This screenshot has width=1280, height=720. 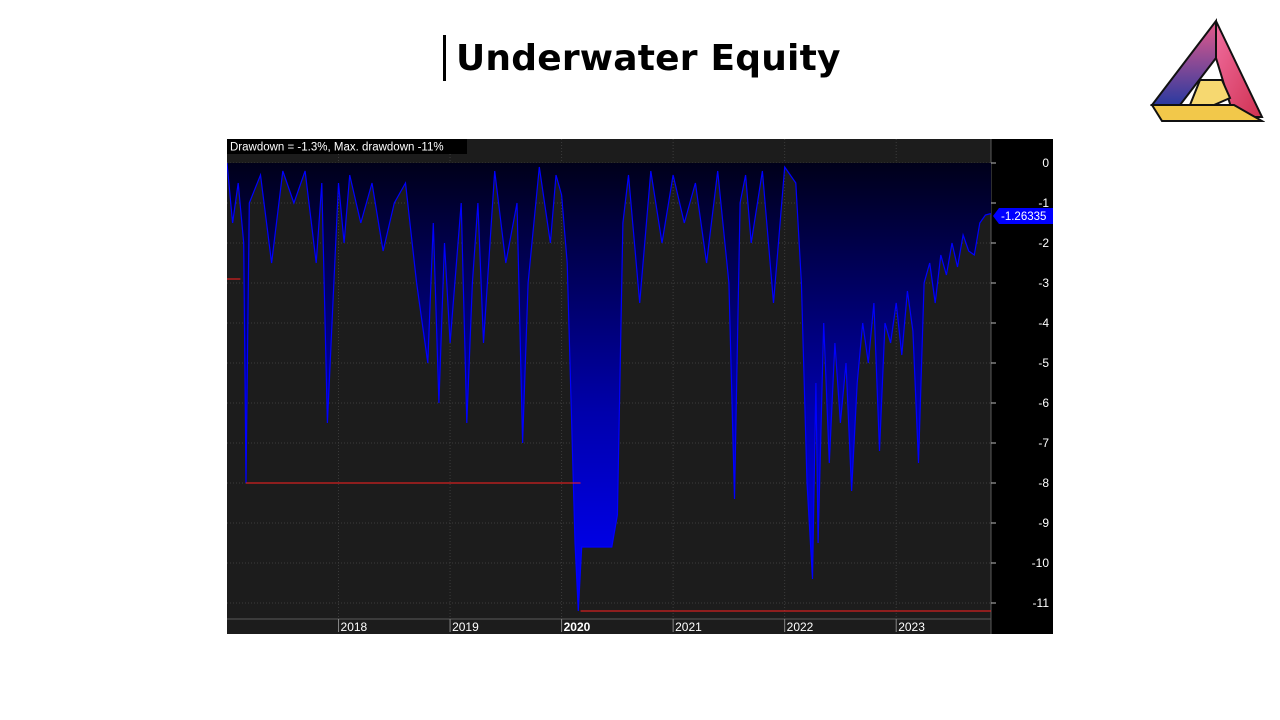 I want to click on page-title: Underwater Equity, so click(x=648, y=58).